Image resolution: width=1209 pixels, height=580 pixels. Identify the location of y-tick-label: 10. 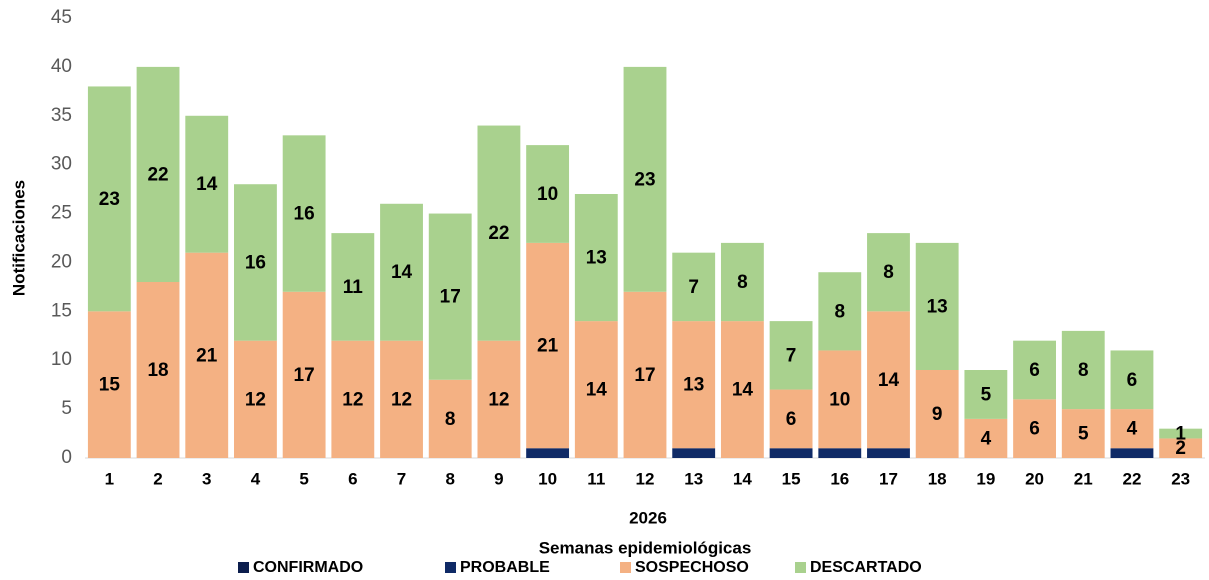
(61, 359).